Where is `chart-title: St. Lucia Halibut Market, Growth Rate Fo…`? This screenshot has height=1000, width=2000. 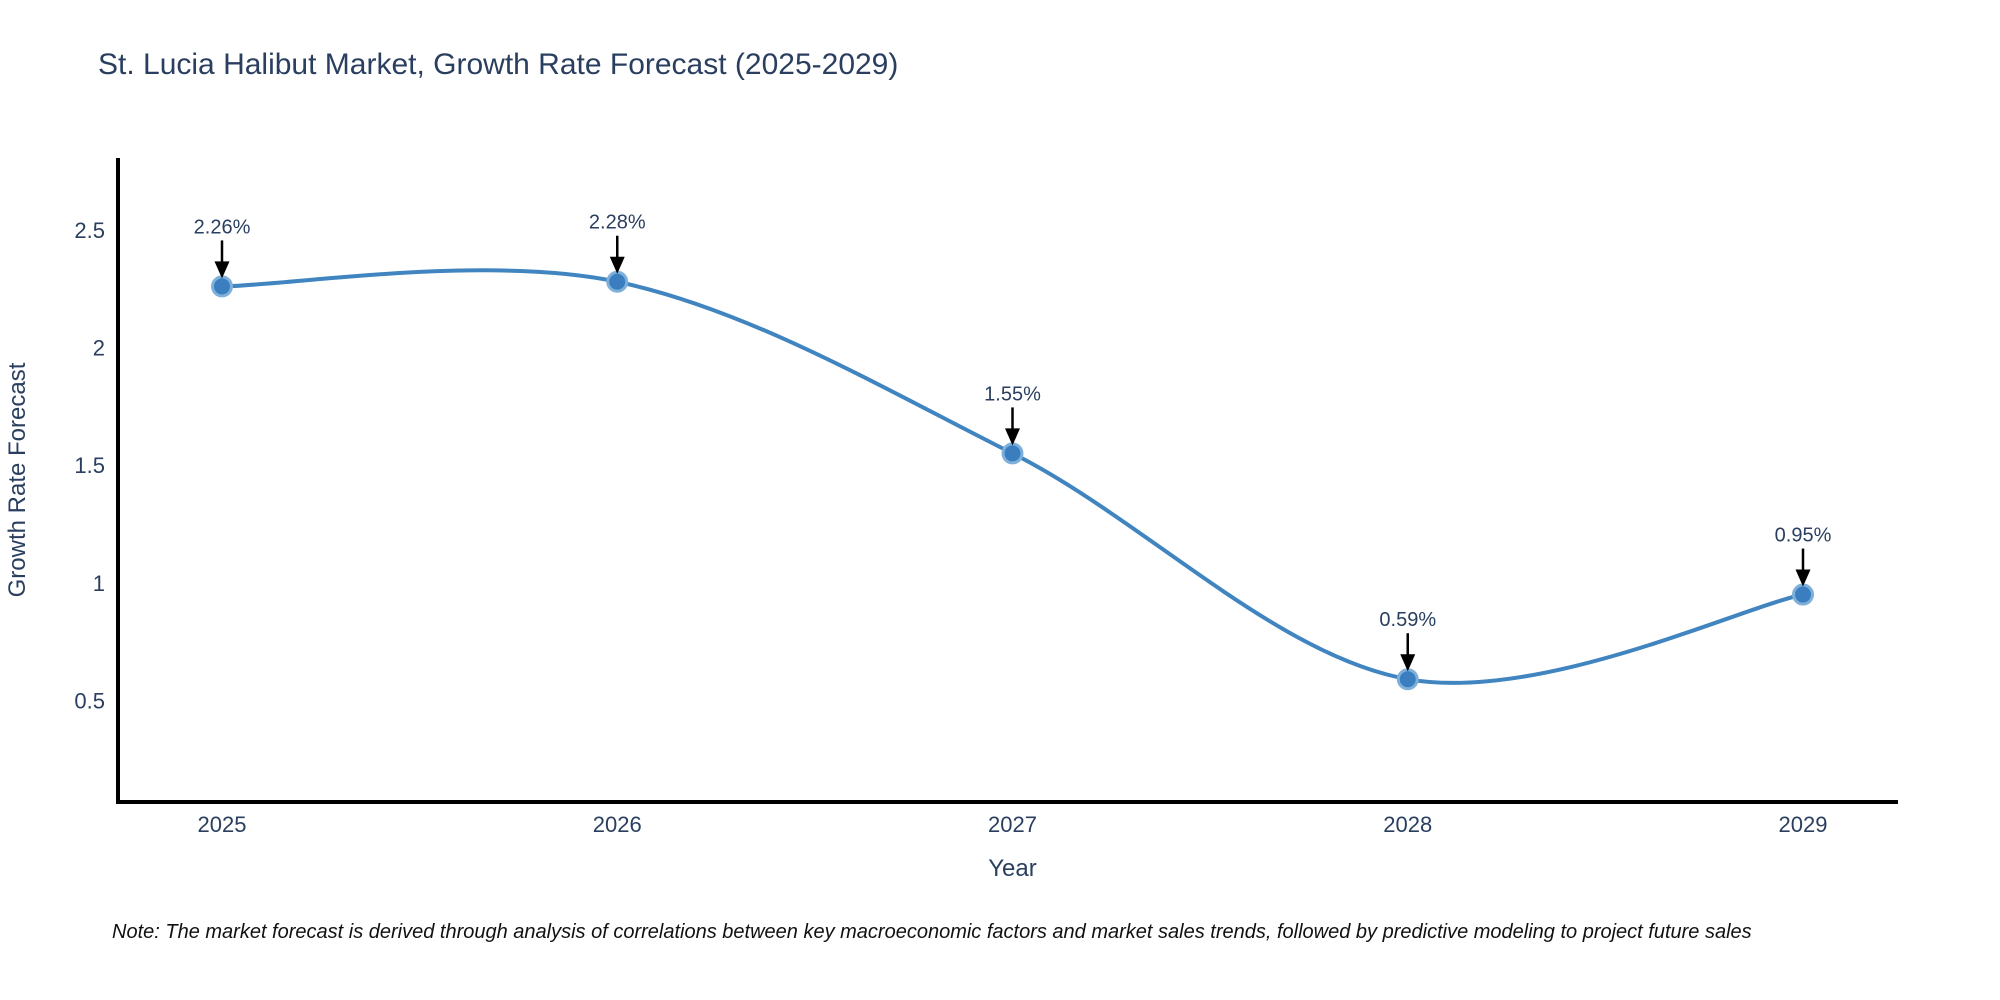
chart-title: St. Lucia Halibut Market, Growth Rate Fo… is located at coordinates (498, 64).